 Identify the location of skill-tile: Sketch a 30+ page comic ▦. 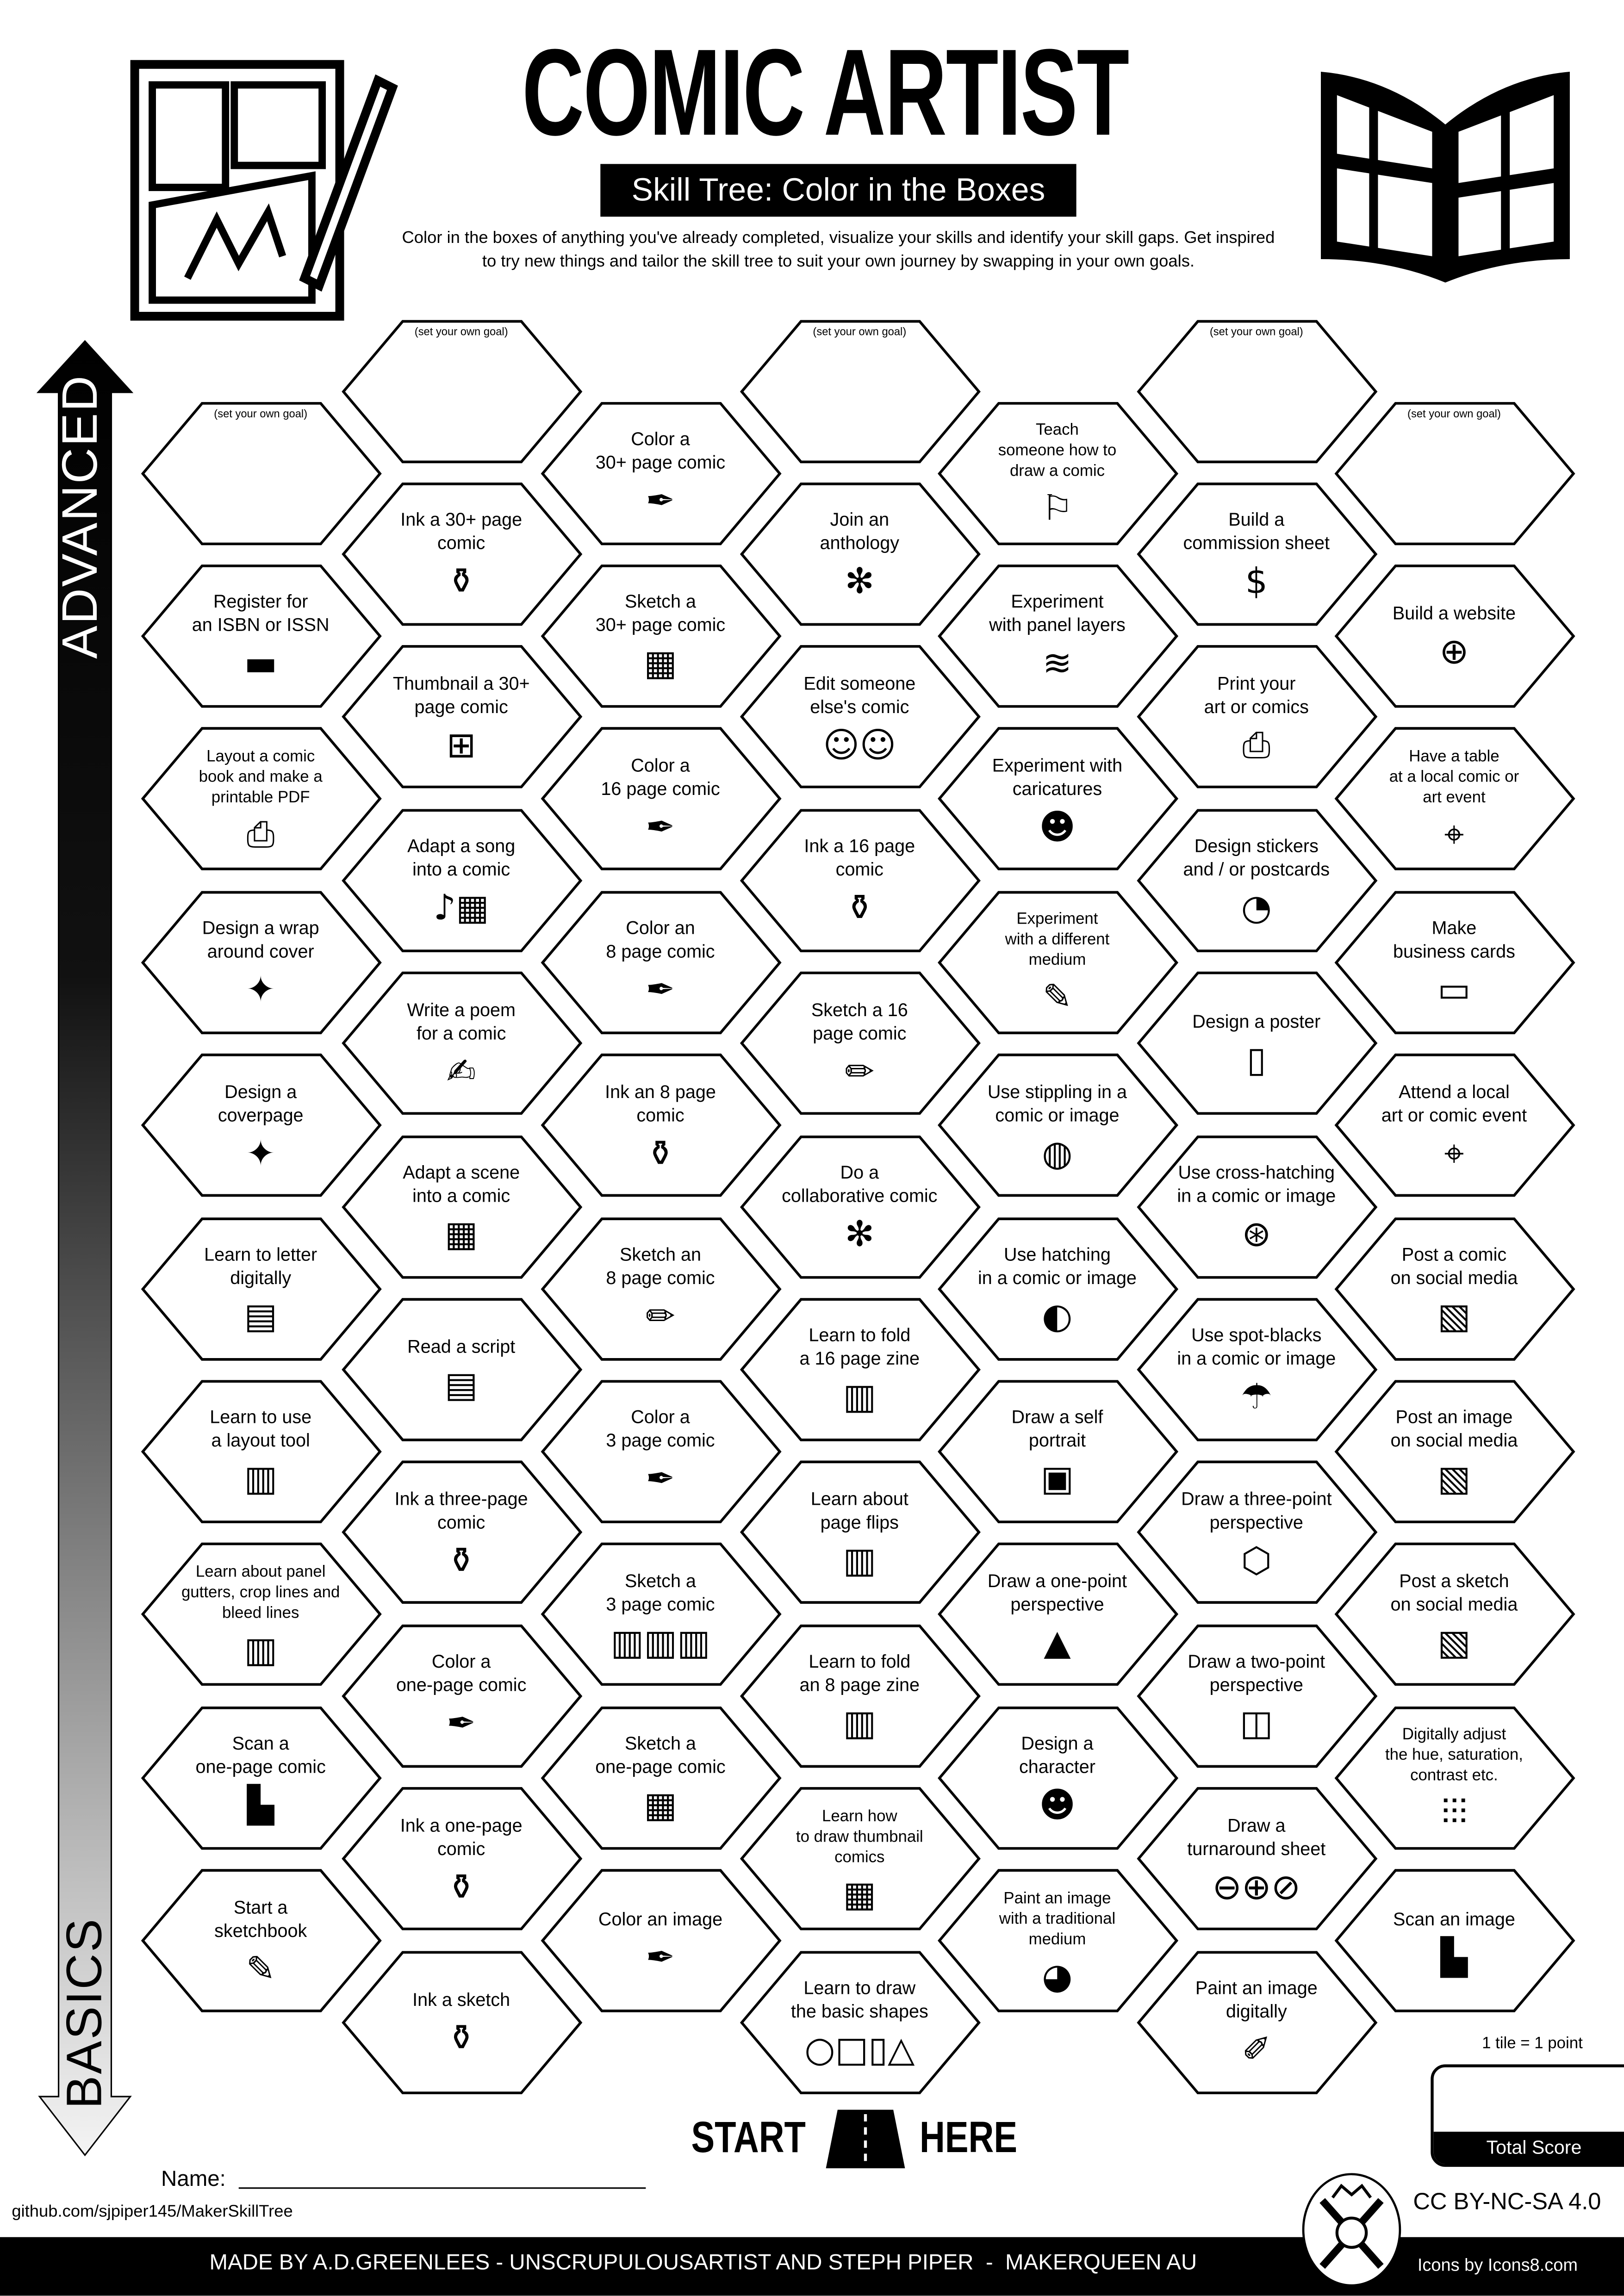
(660, 636).